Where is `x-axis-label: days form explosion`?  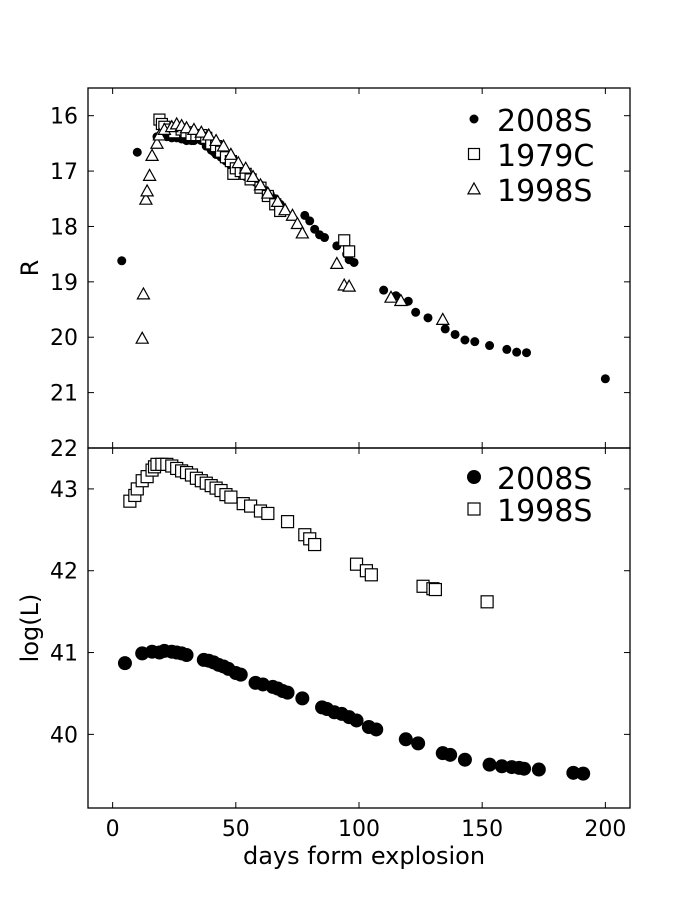
x-axis-label: days form explosion is located at coordinates (364, 856).